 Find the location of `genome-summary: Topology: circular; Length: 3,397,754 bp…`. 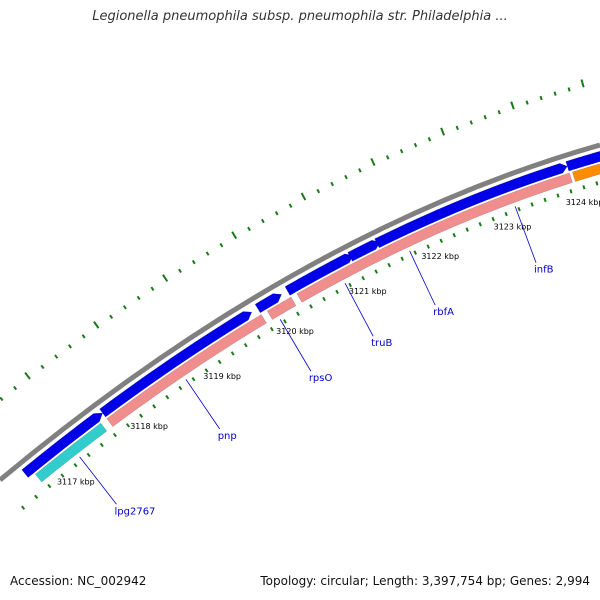

genome-summary: Topology: circular; Length: 3,397,754 bp… is located at coordinates (425, 581).